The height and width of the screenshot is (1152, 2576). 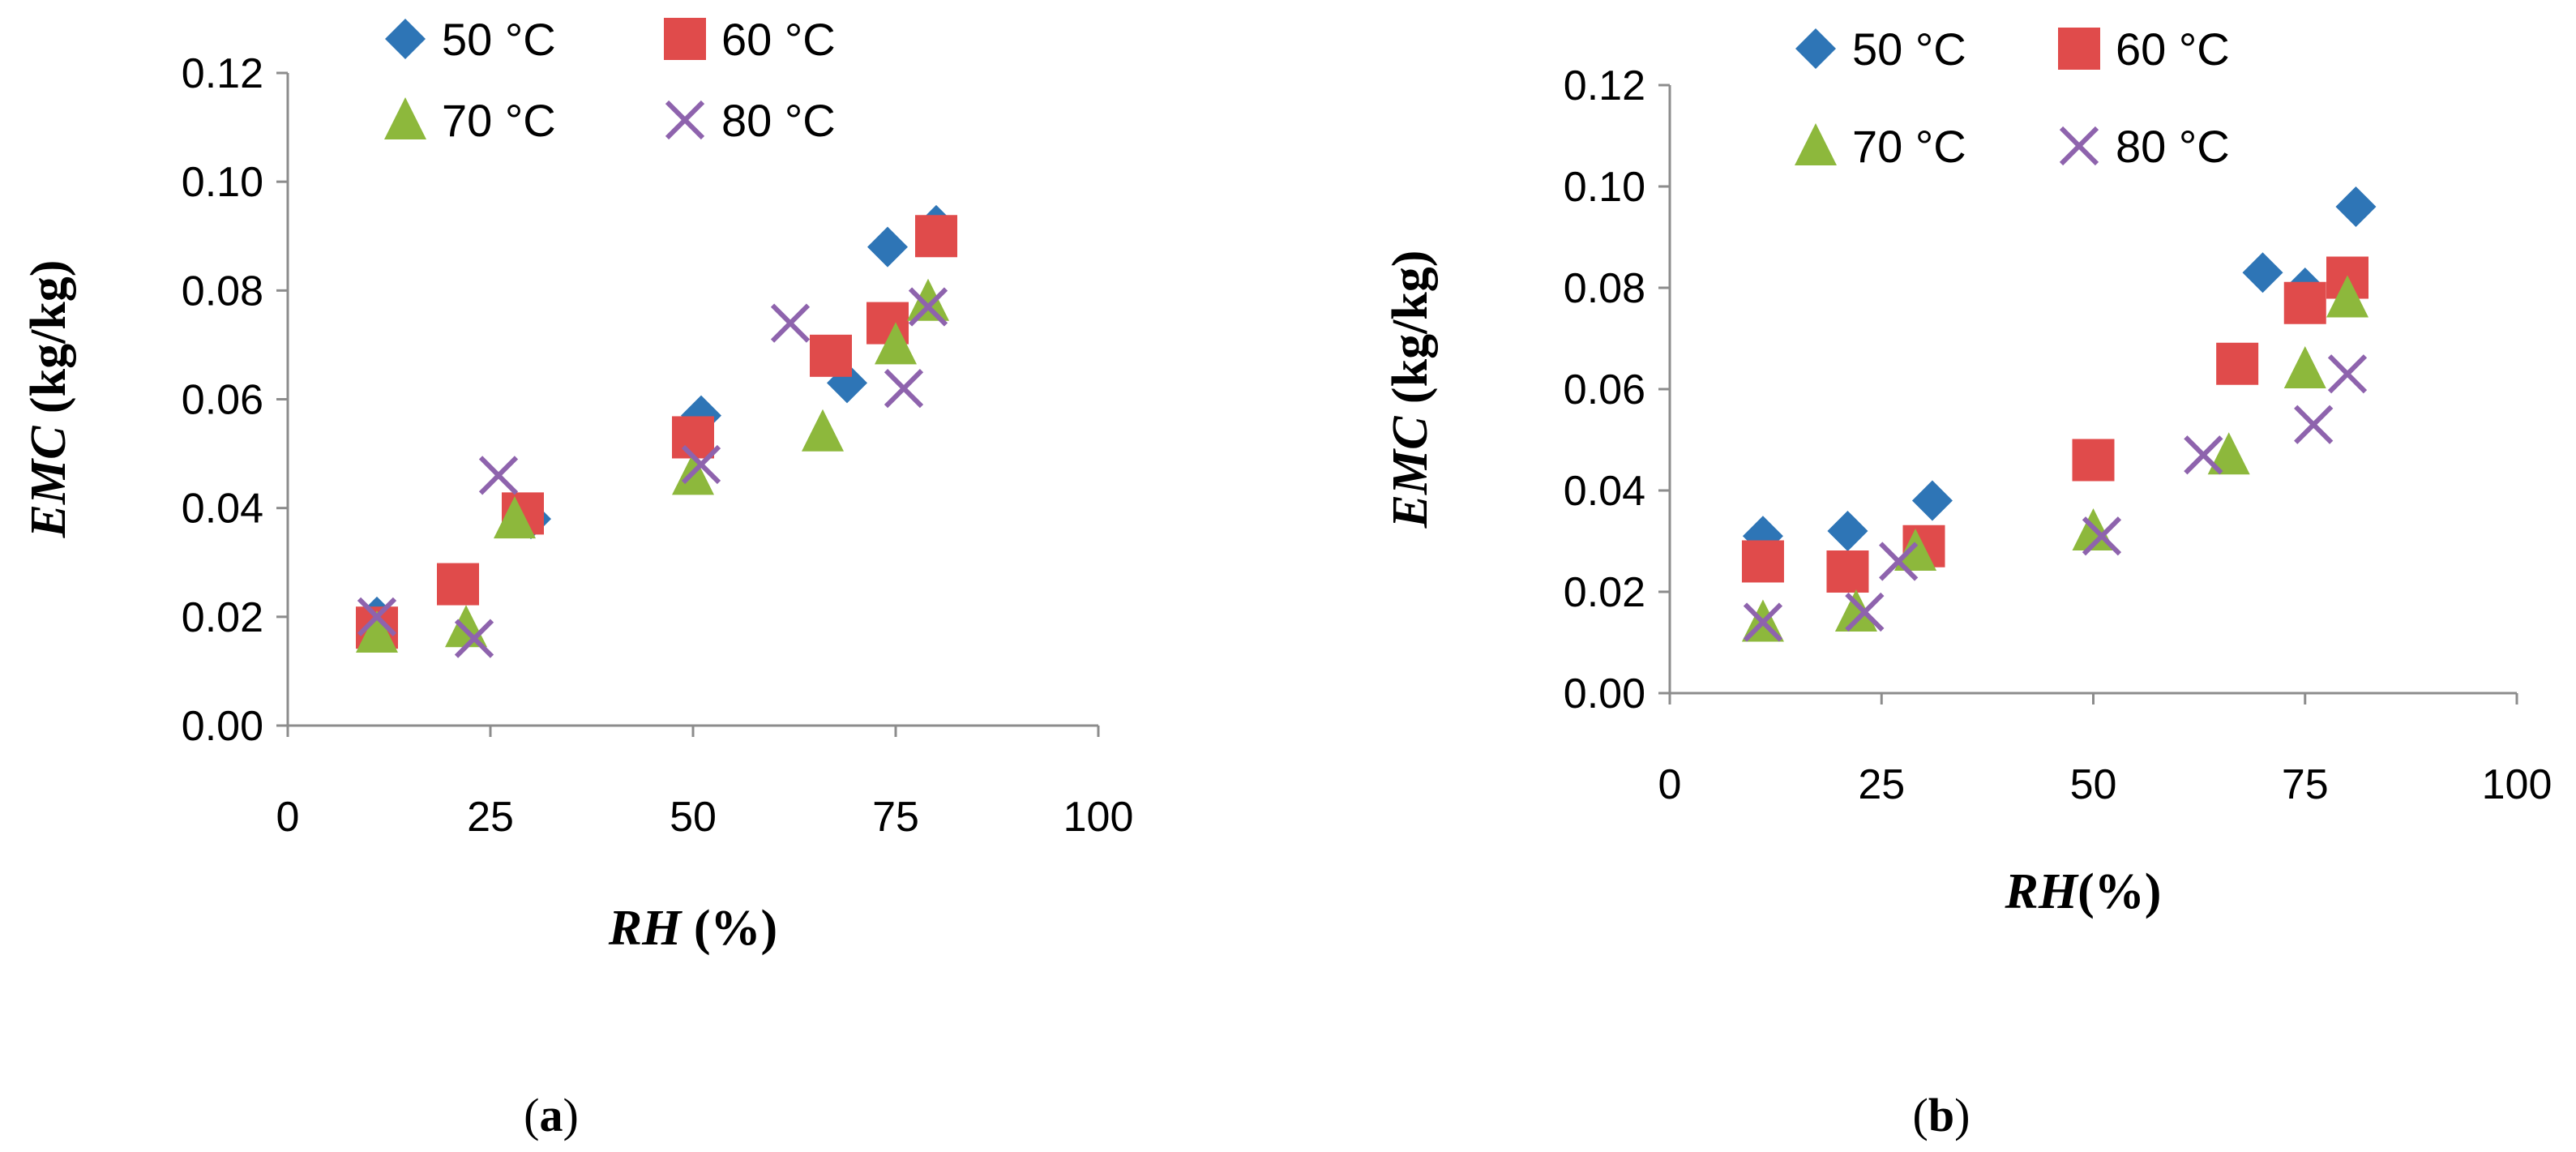 I want to click on x-axis-title: RH (%), so click(x=692, y=928).